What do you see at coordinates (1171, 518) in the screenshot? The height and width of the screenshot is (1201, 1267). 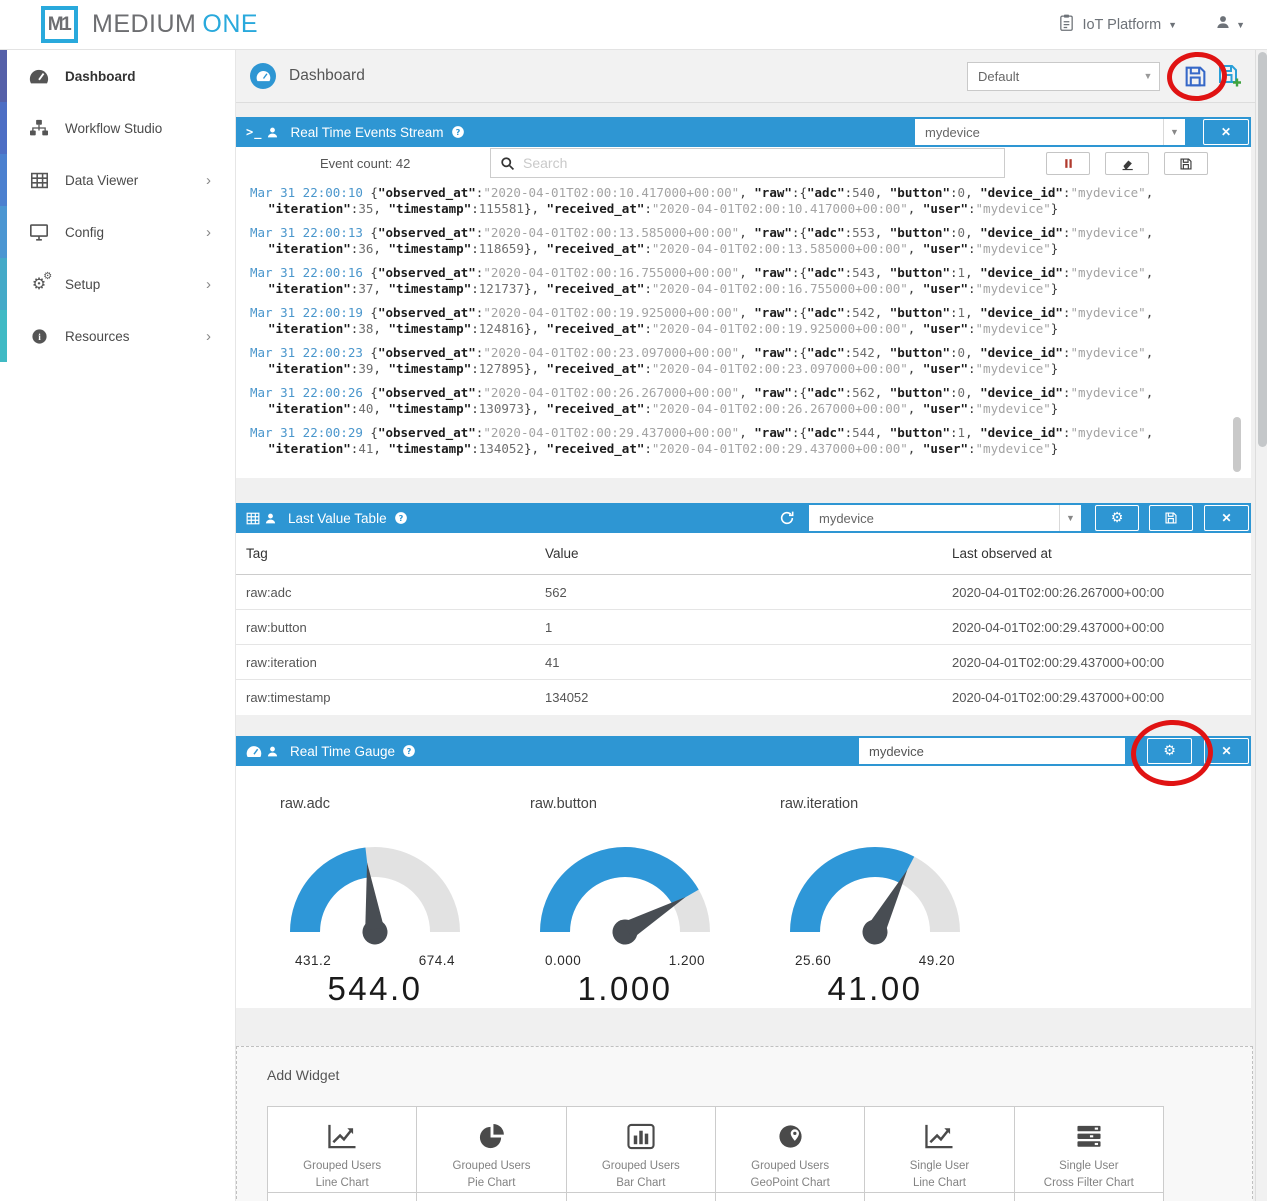 I see `save-widget-button` at bounding box center [1171, 518].